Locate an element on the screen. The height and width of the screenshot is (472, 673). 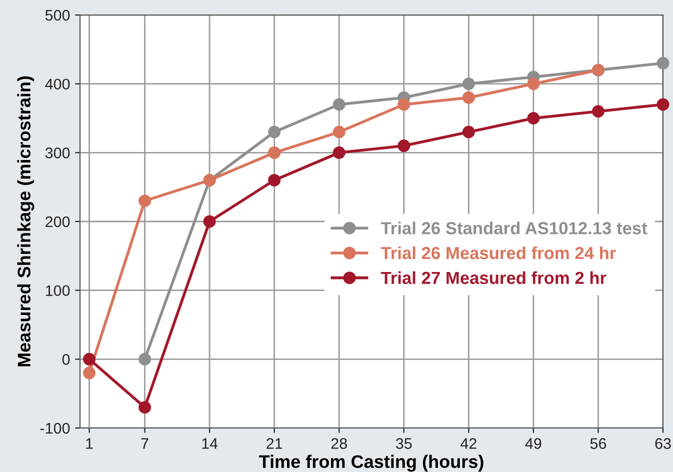
x-tick-label: 21 is located at coordinates (274, 443).